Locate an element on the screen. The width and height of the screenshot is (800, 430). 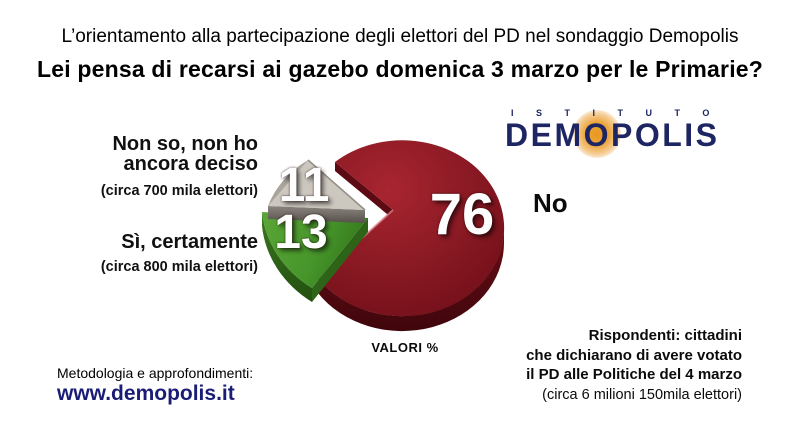
label-yes-electorate: (circa 800 mila elettori) is located at coordinates (179, 267).